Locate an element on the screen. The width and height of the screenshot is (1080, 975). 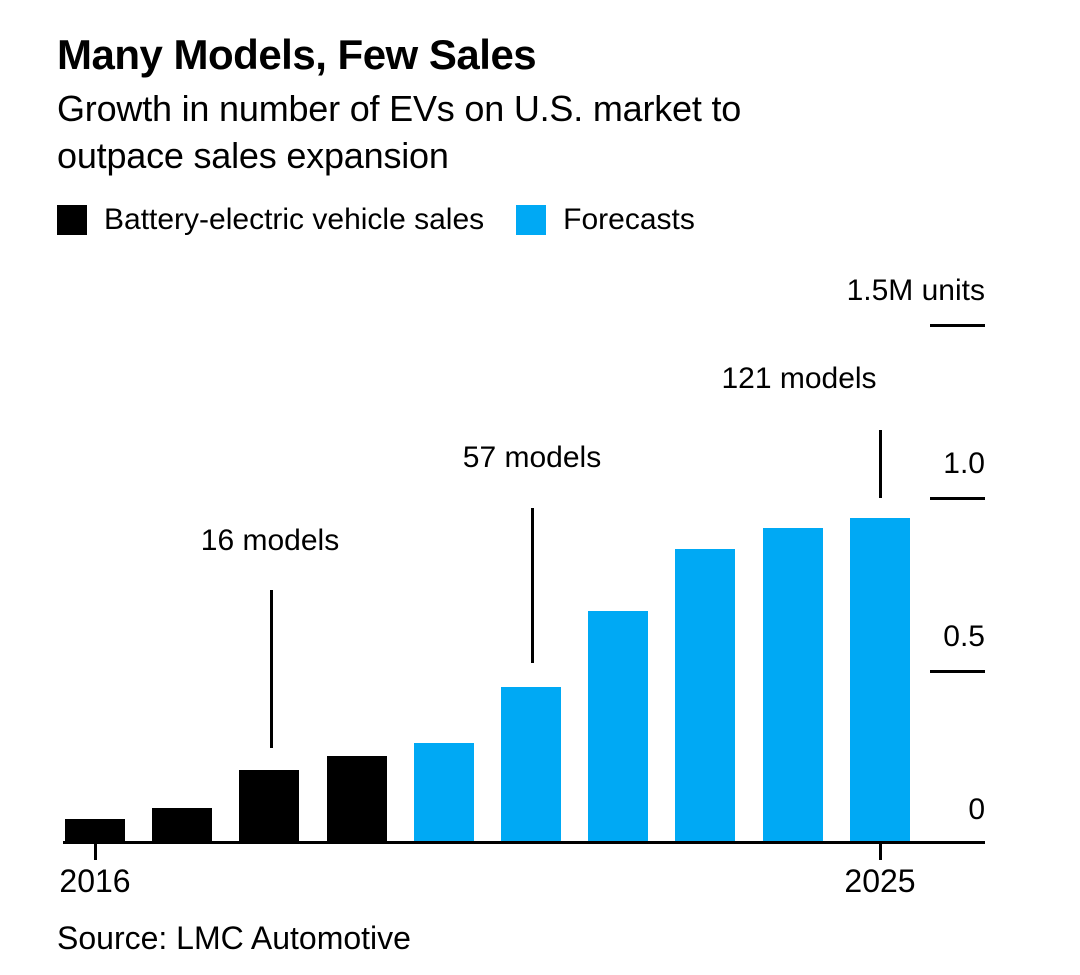
legend-item-battery-electric-sales: Battery-electric vehicle sales is located at coordinates (270, 220).